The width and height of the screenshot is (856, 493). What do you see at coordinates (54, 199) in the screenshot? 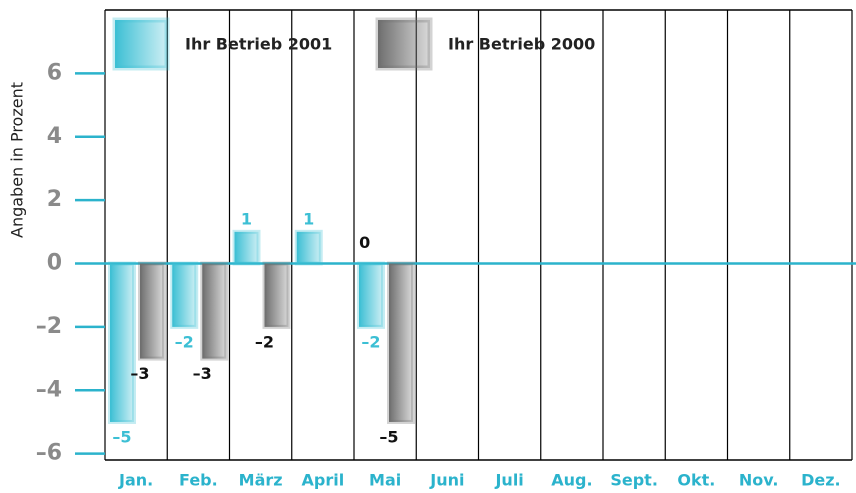
I see `y-tick-label: 2` at bounding box center [54, 199].